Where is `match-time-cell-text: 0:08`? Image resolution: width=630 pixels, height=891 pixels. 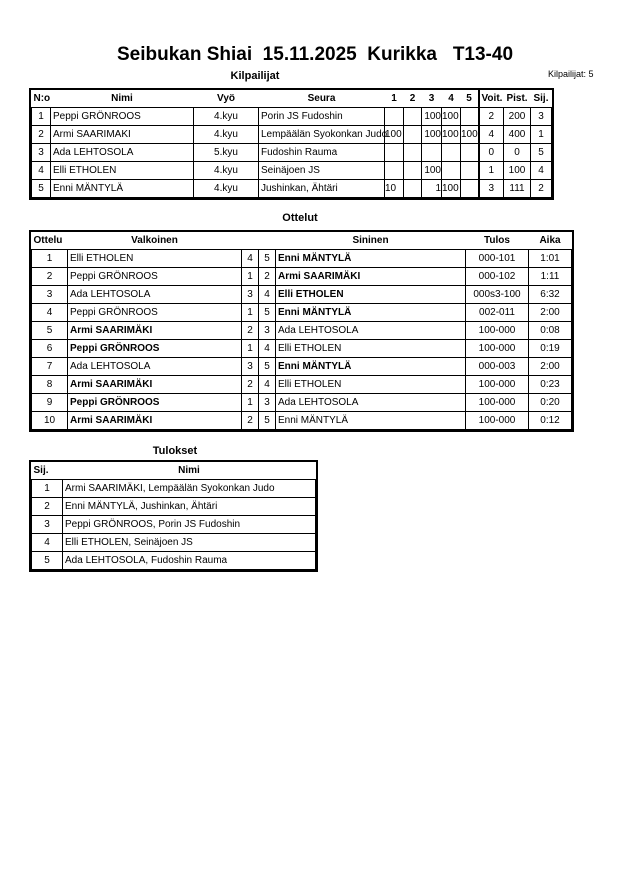 match-time-cell-text: 0:08 is located at coordinates (550, 330).